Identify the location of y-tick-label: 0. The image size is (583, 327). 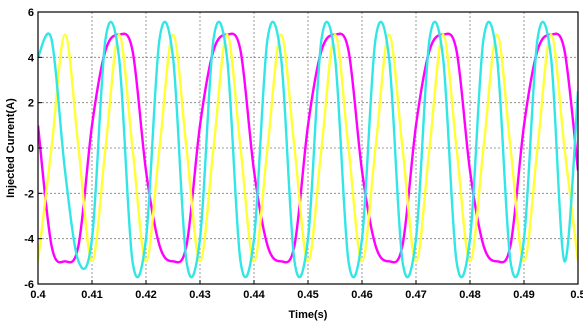
(31, 149).